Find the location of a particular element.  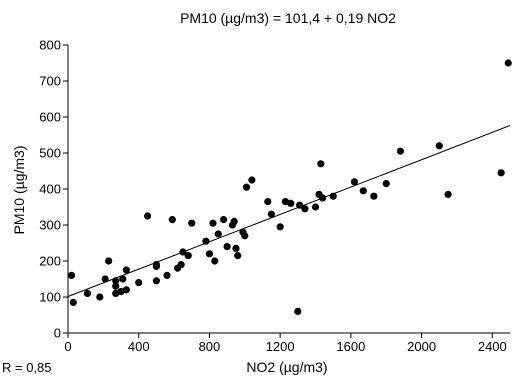

y-tick-label: 300 is located at coordinates (50, 225).